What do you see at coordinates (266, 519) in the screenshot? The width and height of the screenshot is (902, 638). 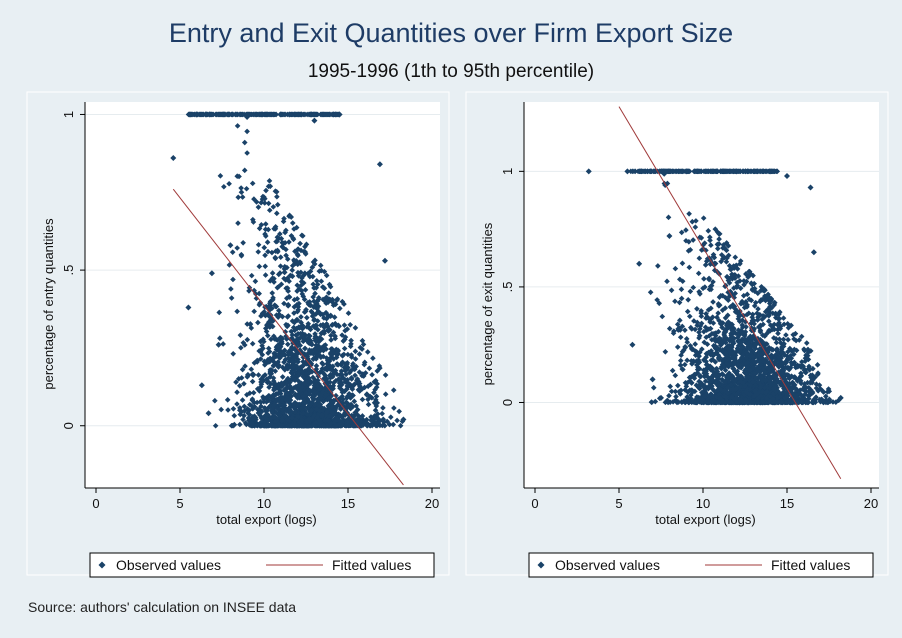 I see `x-axis-label: total export (logs)` at bounding box center [266, 519].